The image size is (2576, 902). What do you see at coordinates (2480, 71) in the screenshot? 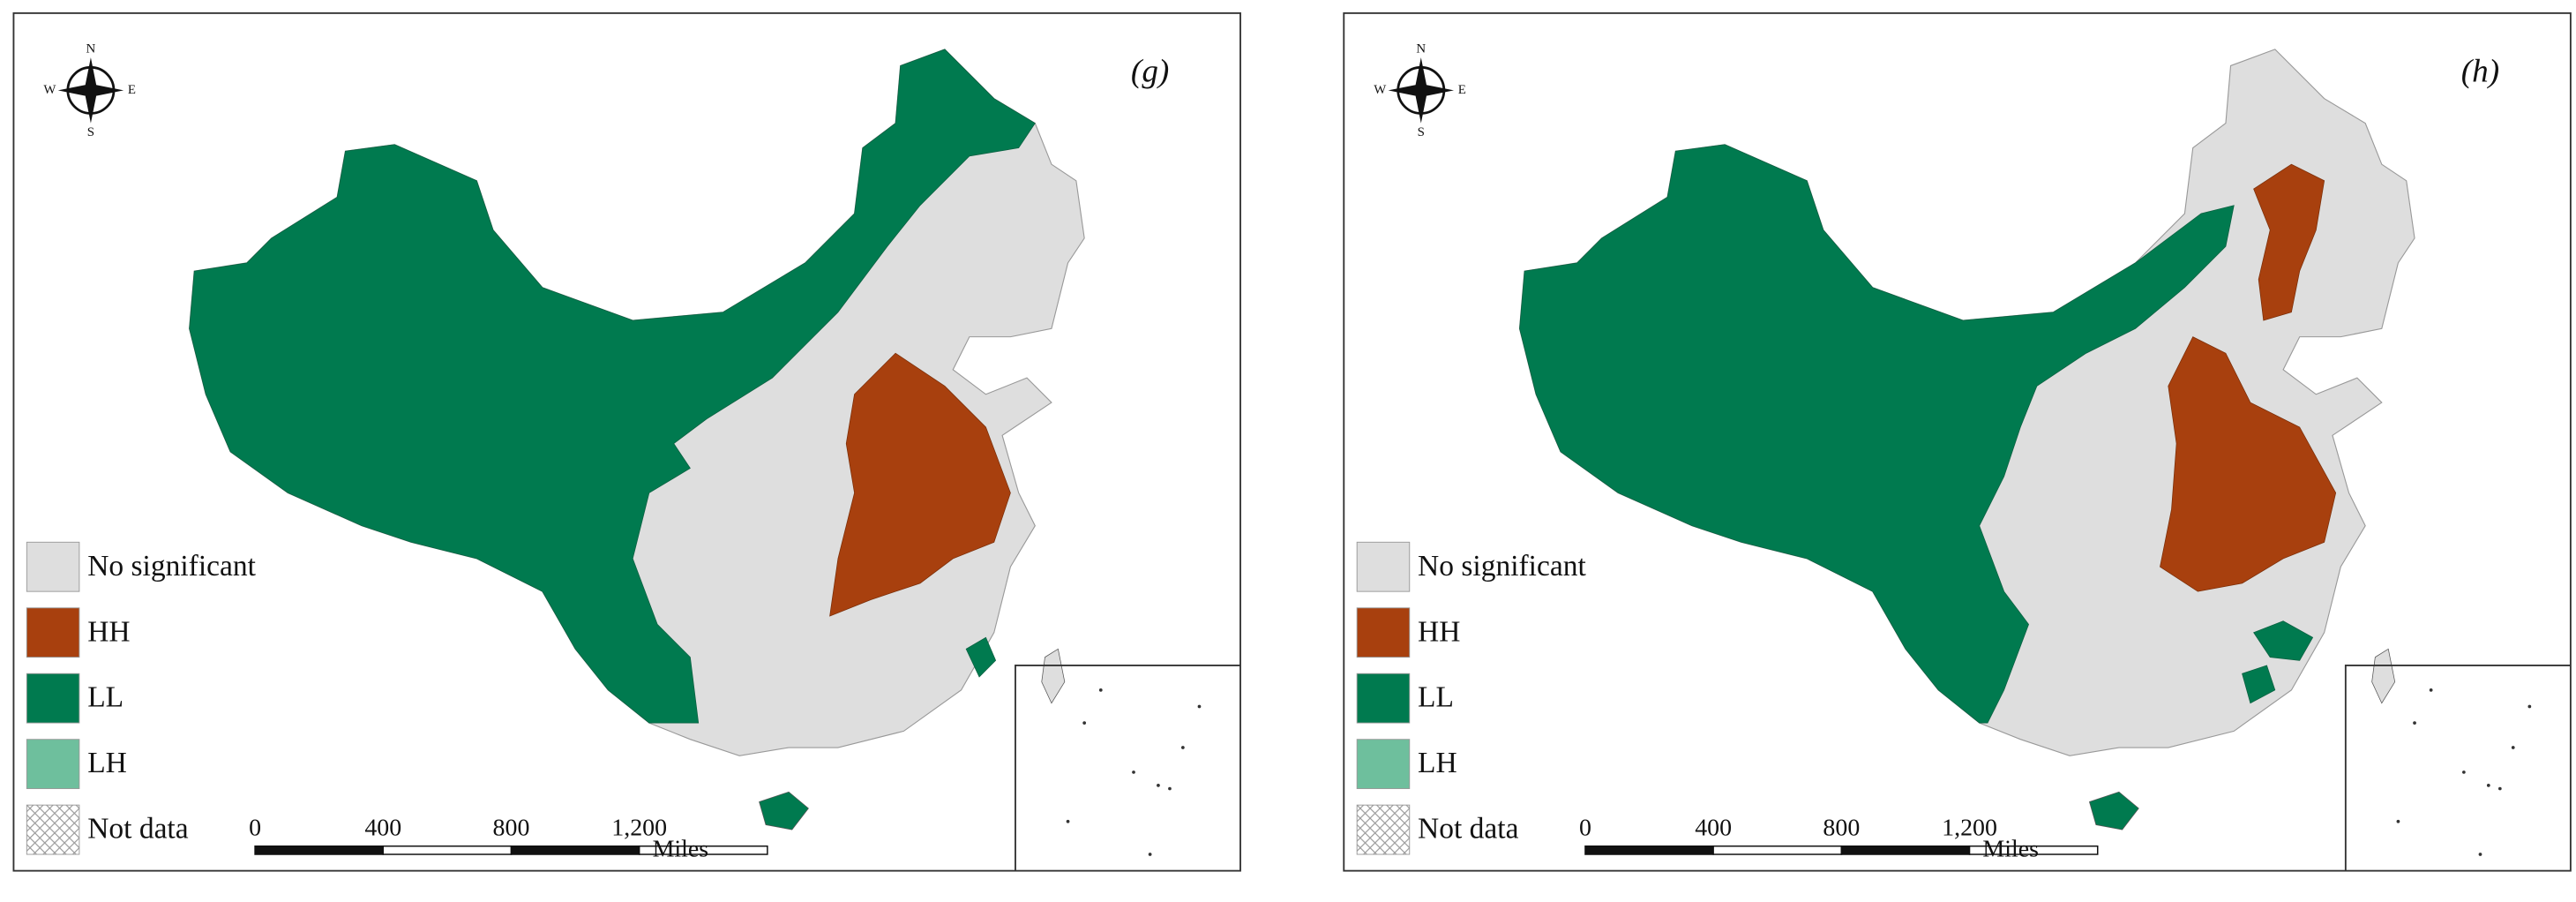
I see `panel-label: (h)` at bounding box center [2480, 71].